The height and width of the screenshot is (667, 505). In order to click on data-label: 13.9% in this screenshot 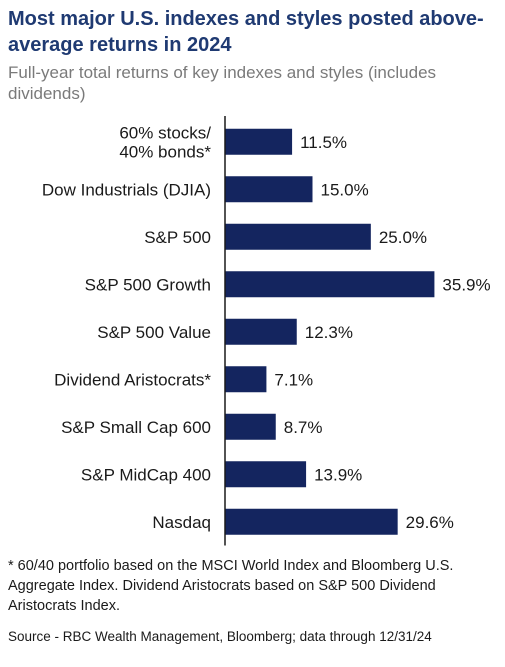, I will do `click(338, 474)`.